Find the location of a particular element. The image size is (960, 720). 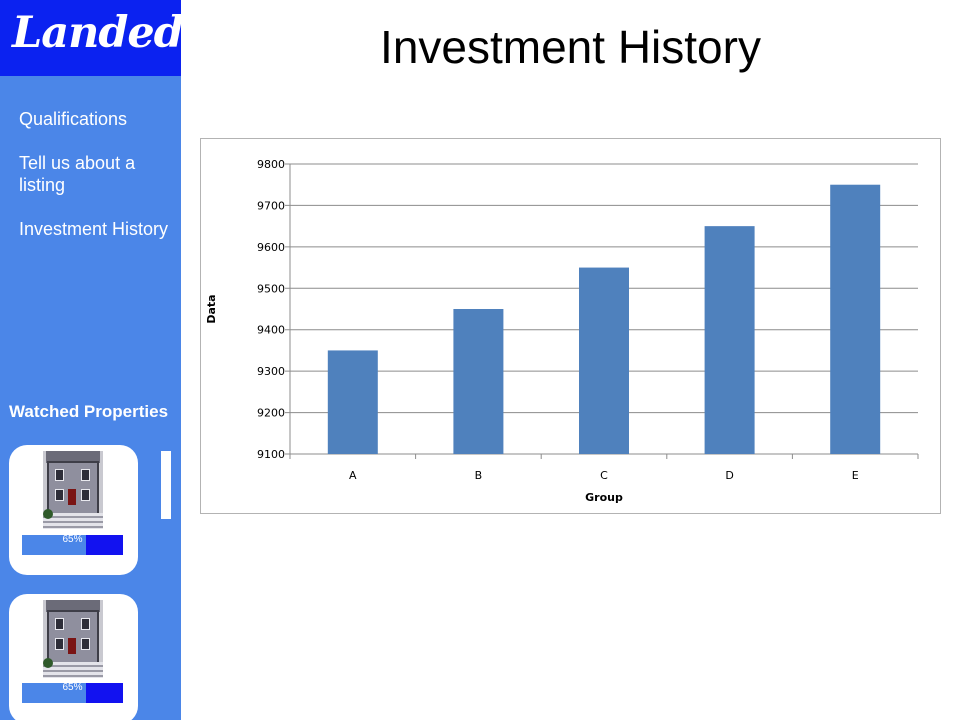

logo-text: Landed. is located at coordinates (96, 33).